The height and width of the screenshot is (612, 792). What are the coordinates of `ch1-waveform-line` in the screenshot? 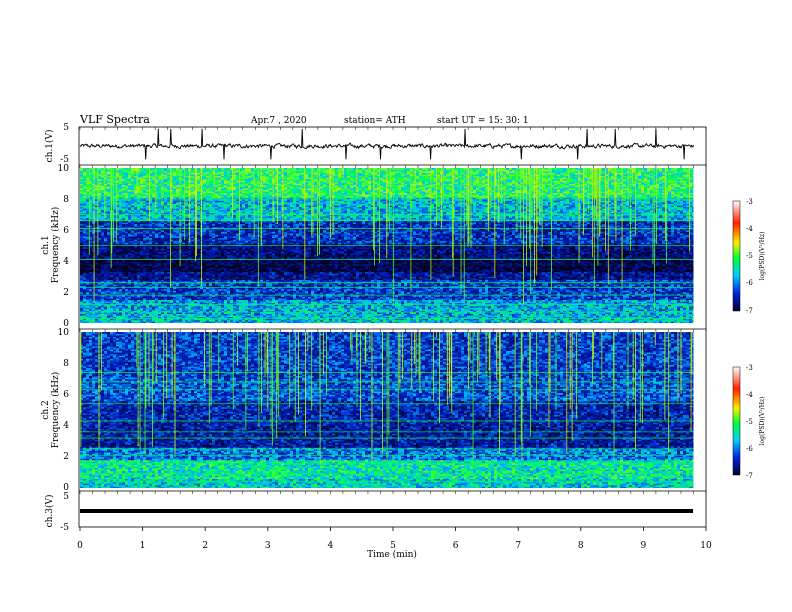 It's located at (387, 144).